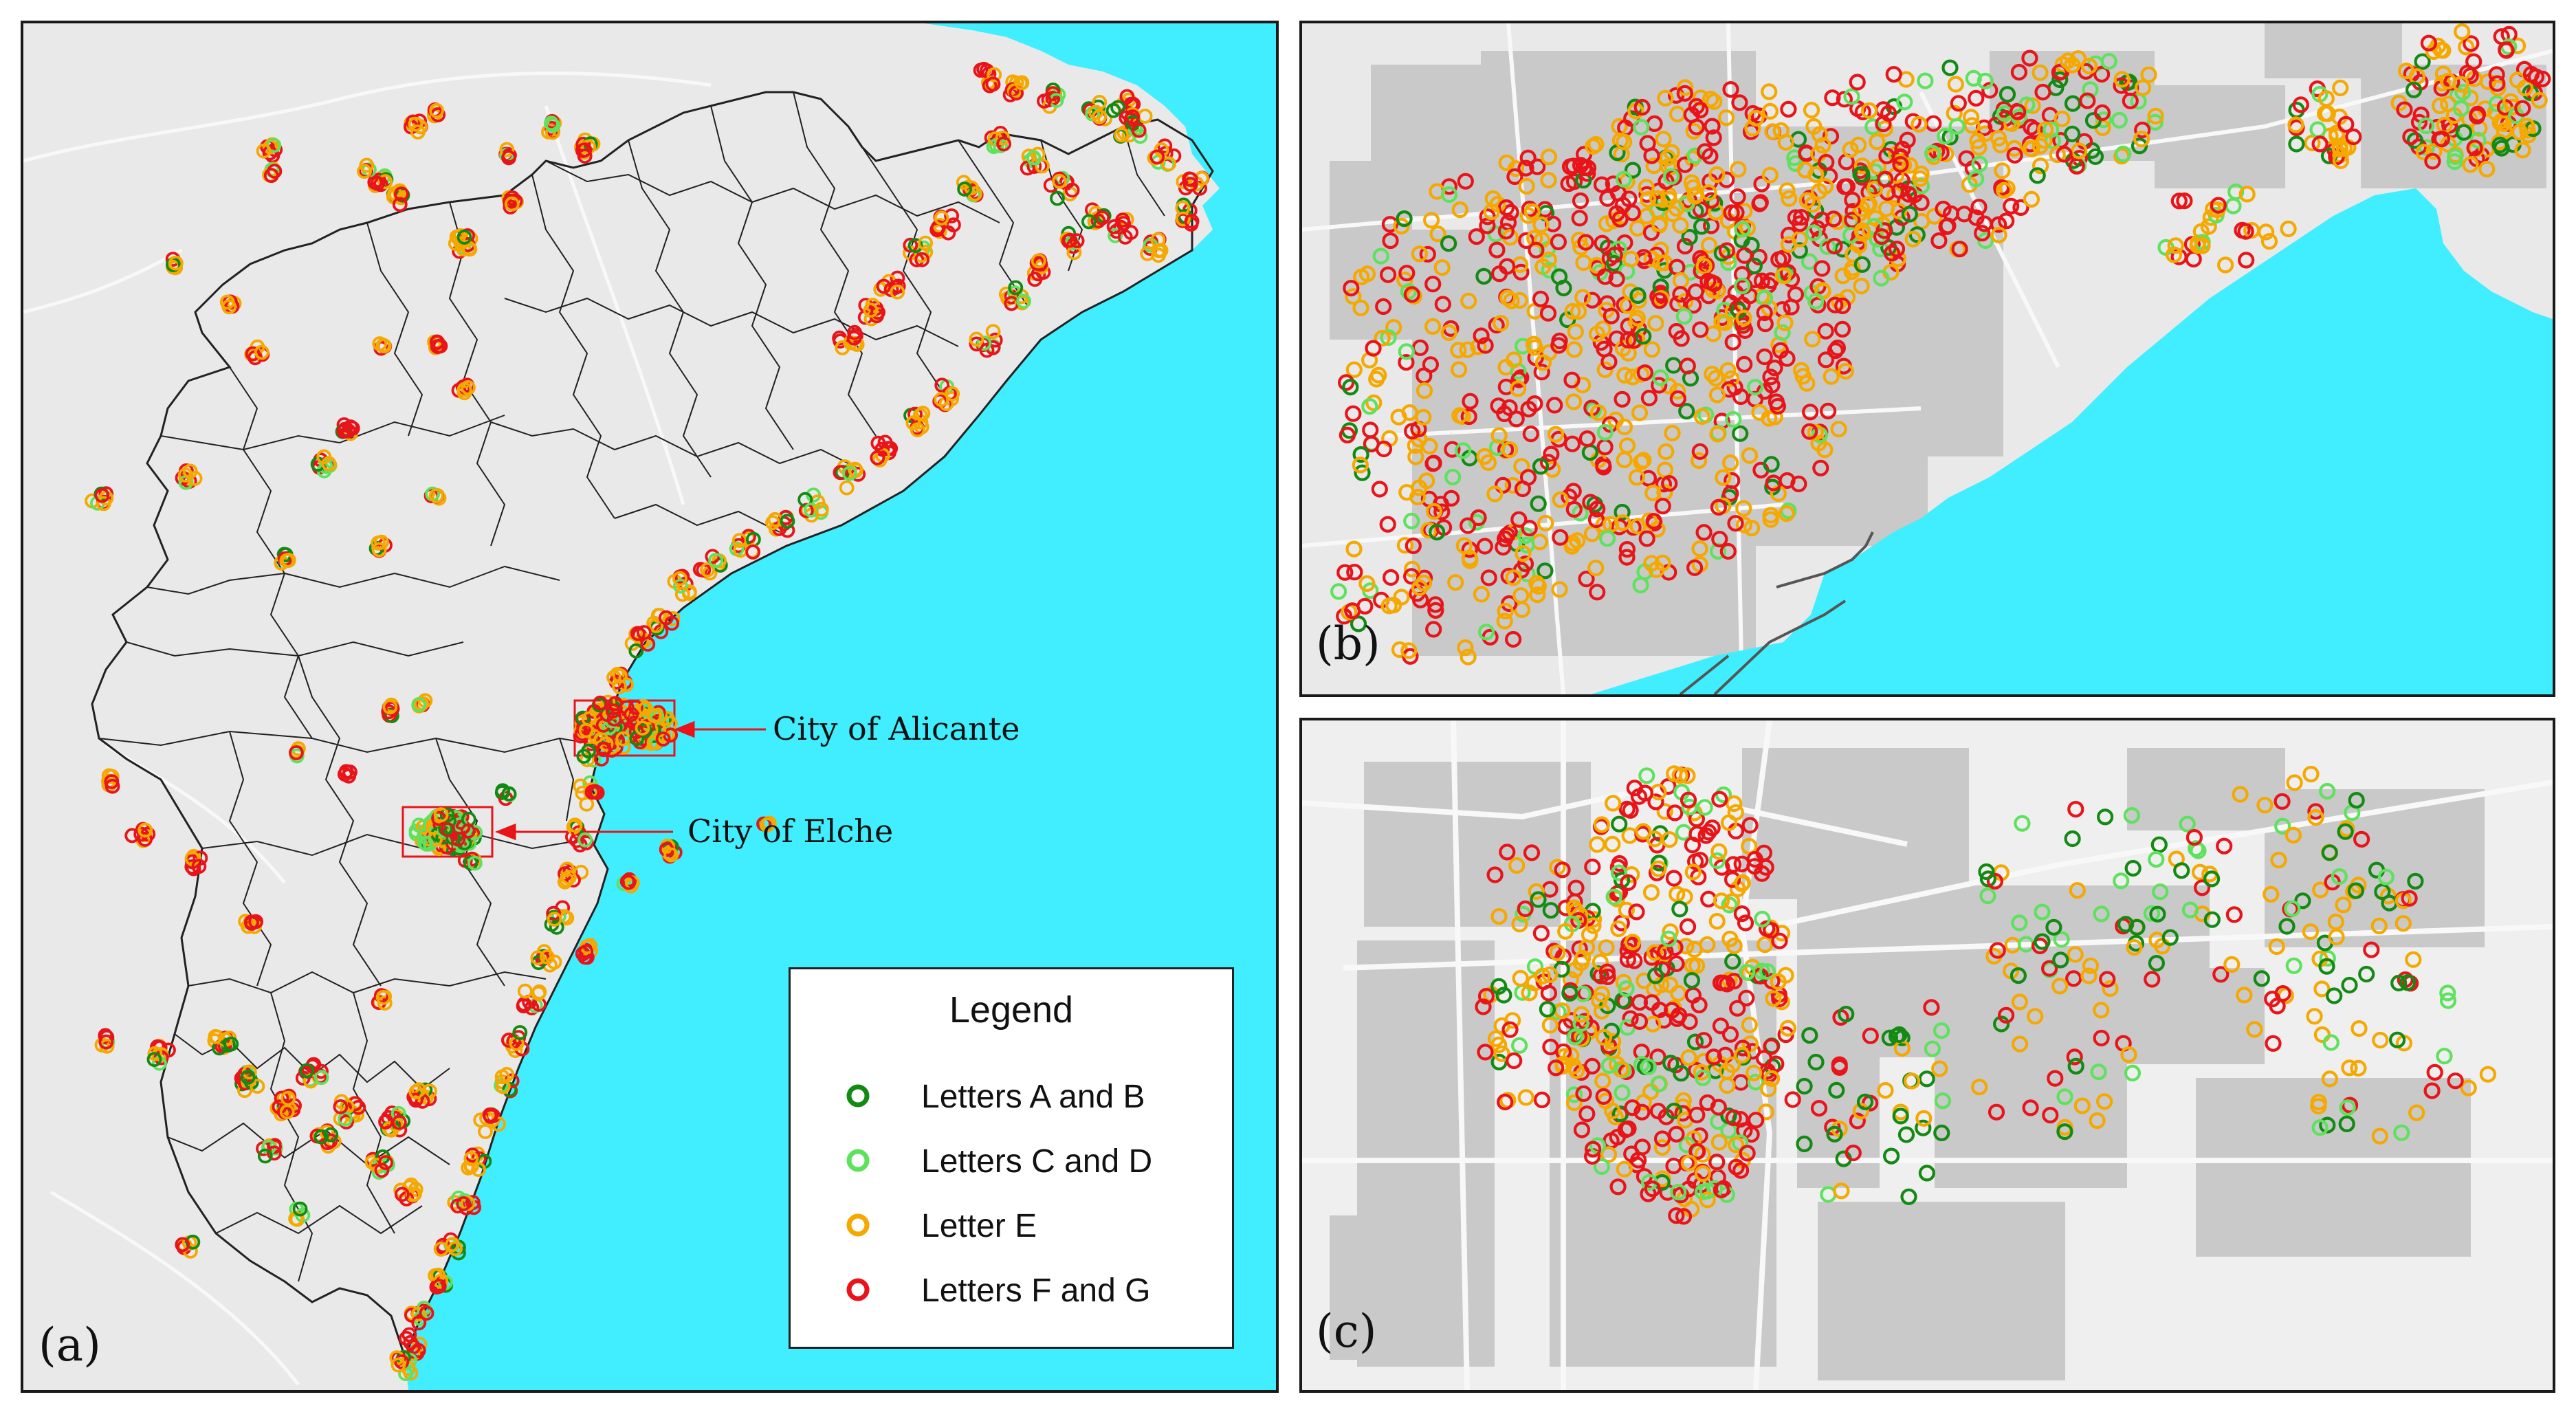 Image resolution: width=2576 pixels, height=1410 pixels. Describe the element at coordinates (1986, 995) in the screenshot. I see `certificate-points` at that location.